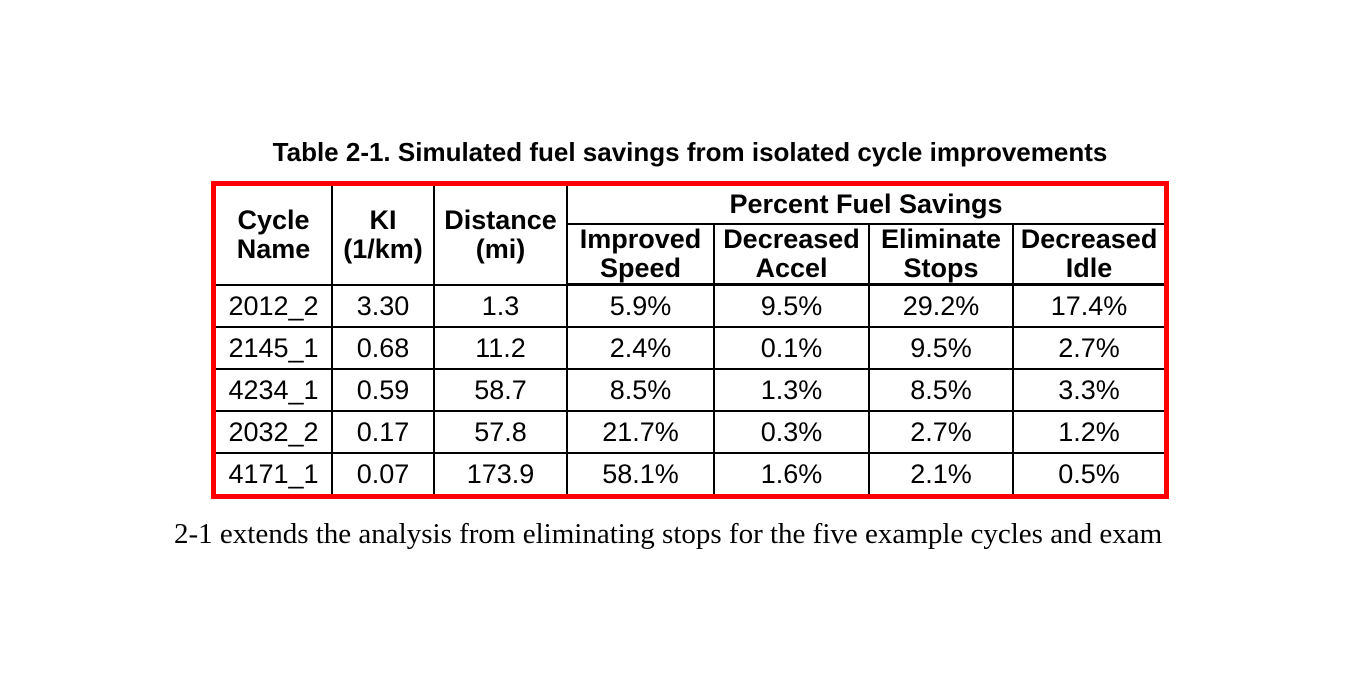 The height and width of the screenshot is (674, 1366). Describe the element at coordinates (500, 235) in the screenshot. I see `col-header-distance: Distance (mi)` at that location.